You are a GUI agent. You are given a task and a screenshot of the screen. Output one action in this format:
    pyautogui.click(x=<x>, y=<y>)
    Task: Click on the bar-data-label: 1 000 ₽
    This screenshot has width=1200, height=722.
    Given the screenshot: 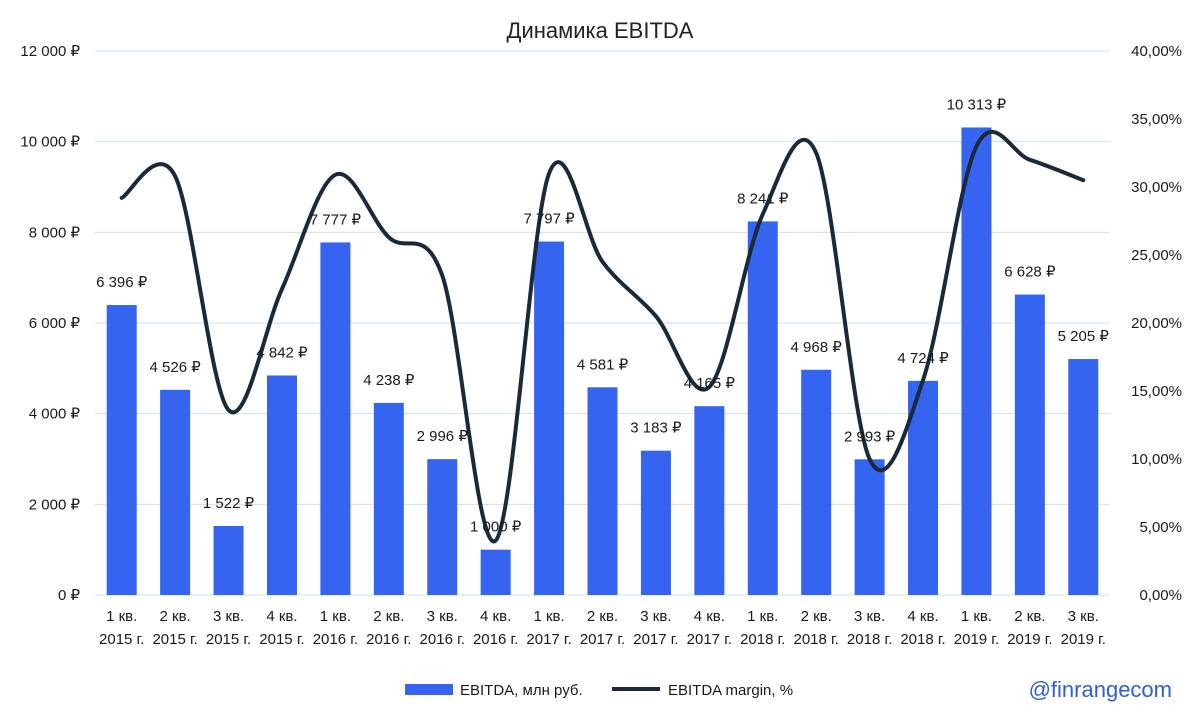 What is the action you would take?
    pyautogui.click(x=496, y=527)
    